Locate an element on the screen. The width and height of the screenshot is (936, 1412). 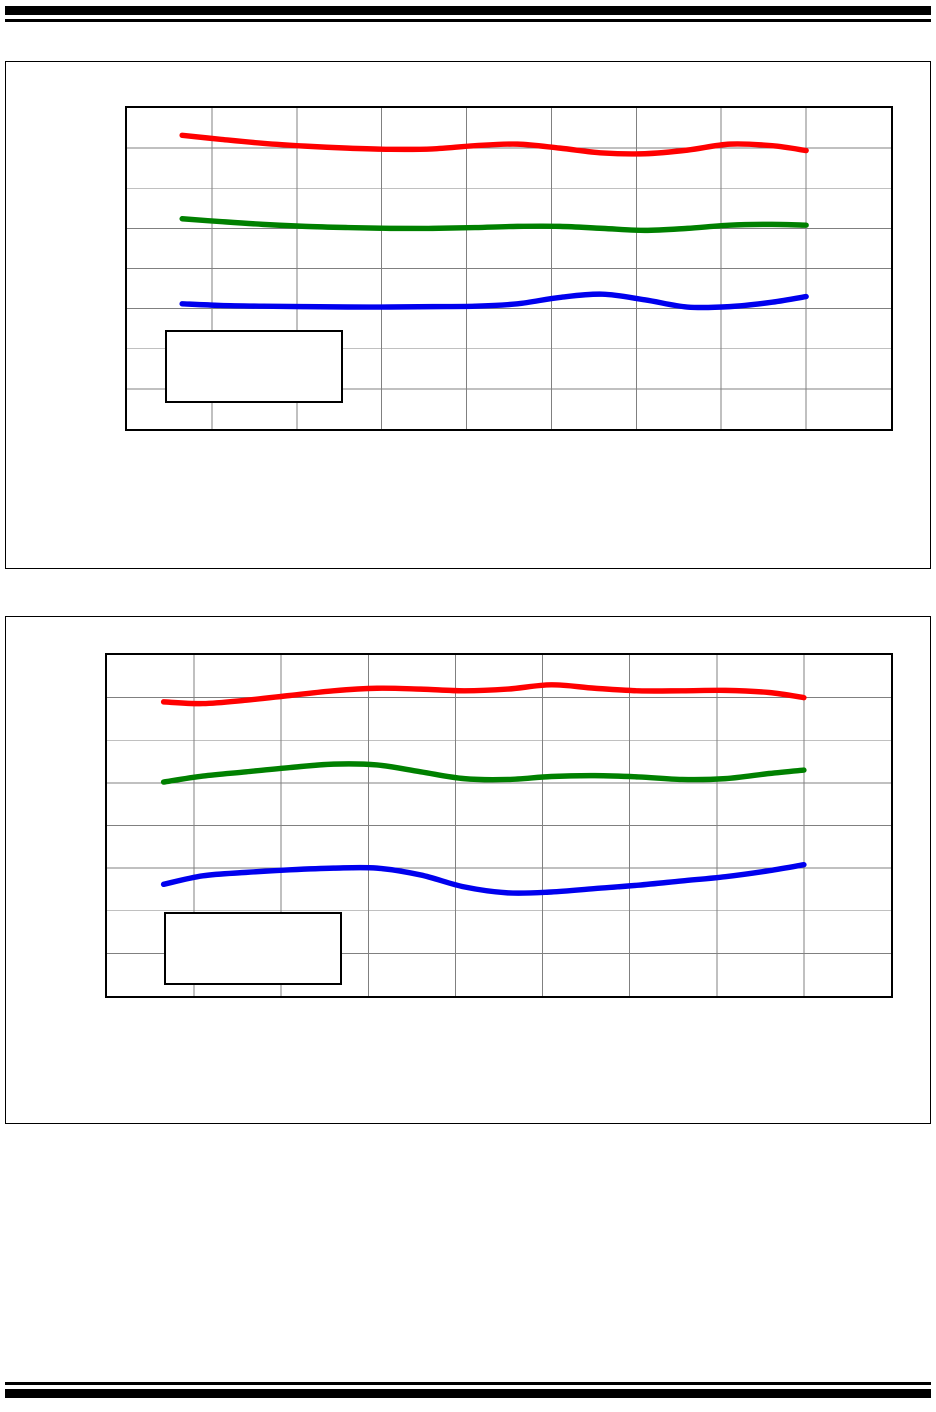
header-rule-thin is located at coordinates (468, 20).